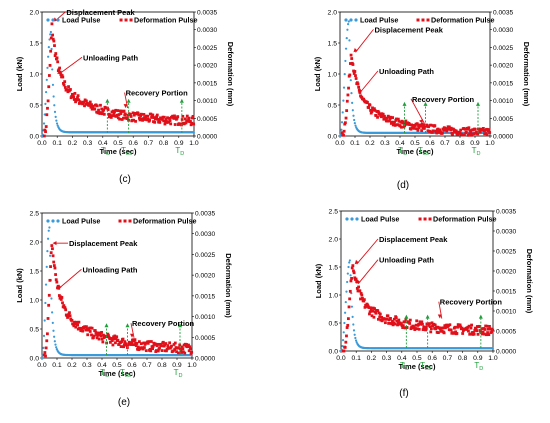 This screenshot has height=423, width=550. What do you see at coordinates (53, 20) in the screenshot?
I see `legend-load-marker` at bounding box center [53, 20].